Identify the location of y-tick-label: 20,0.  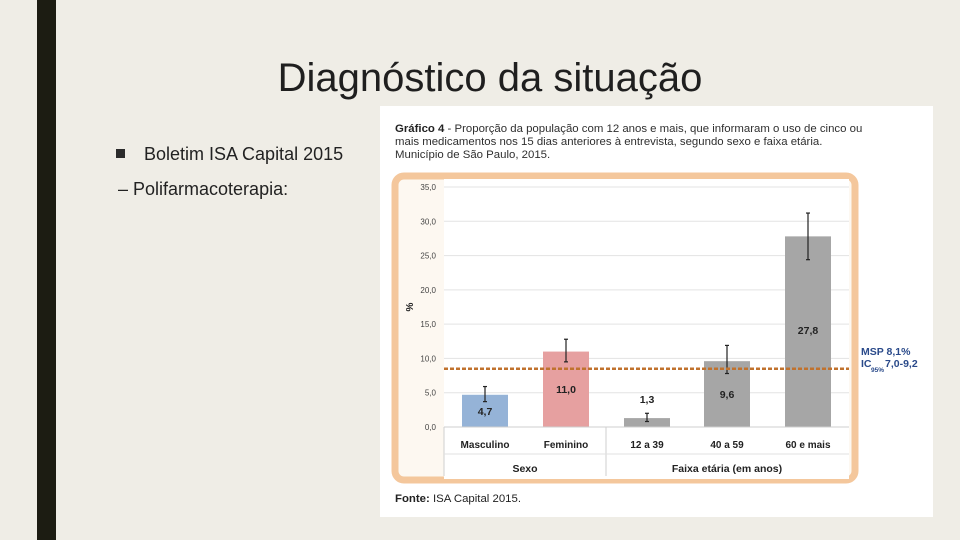
(428, 290).